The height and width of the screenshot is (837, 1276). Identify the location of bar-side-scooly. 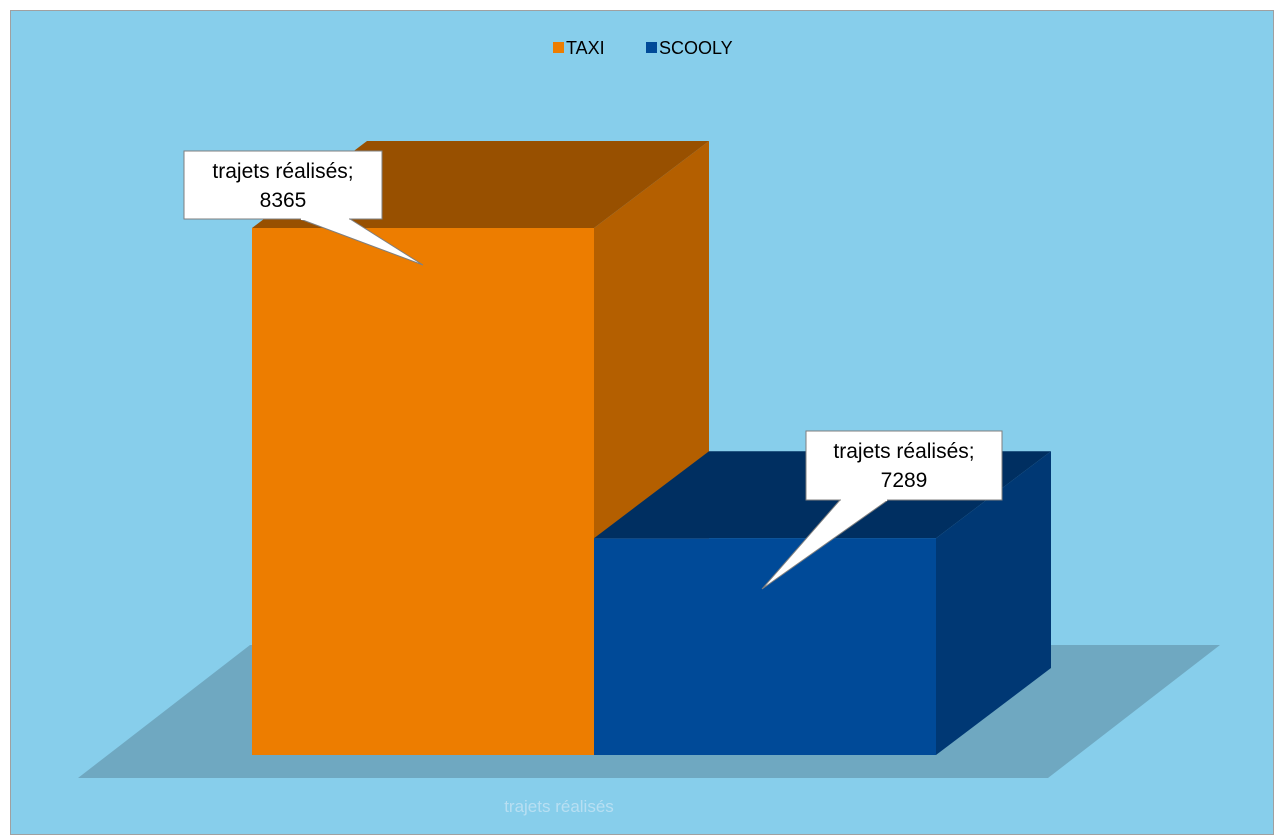
(993, 603).